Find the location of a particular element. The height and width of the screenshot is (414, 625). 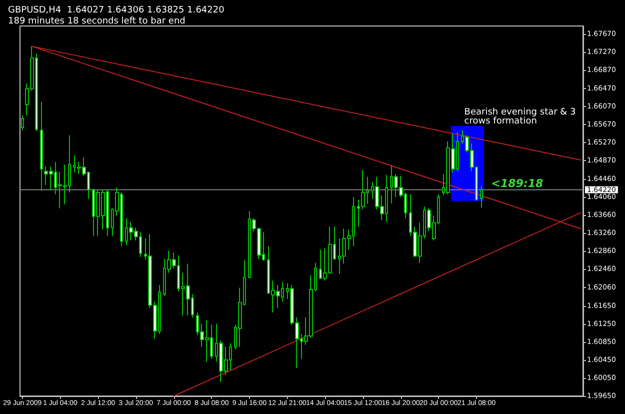

annotation: Bearish evening star & 3 crows formation is located at coordinates (521, 117).